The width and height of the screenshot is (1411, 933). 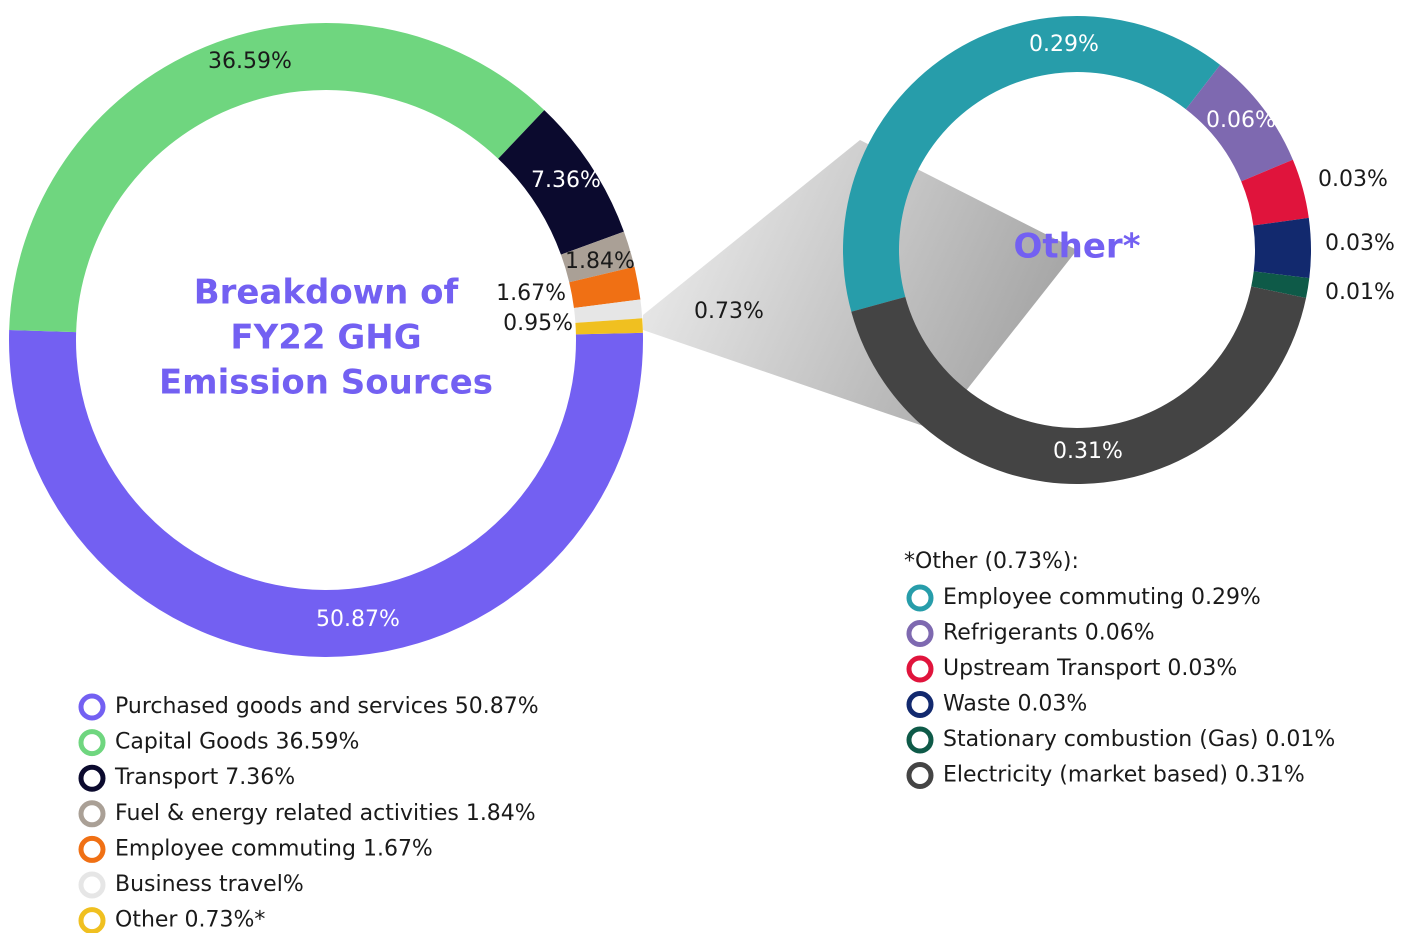 What do you see at coordinates (325, 813) in the screenshot?
I see `legend-label: Fuel & energy related activities 1.84%` at bounding box center [325, 813].